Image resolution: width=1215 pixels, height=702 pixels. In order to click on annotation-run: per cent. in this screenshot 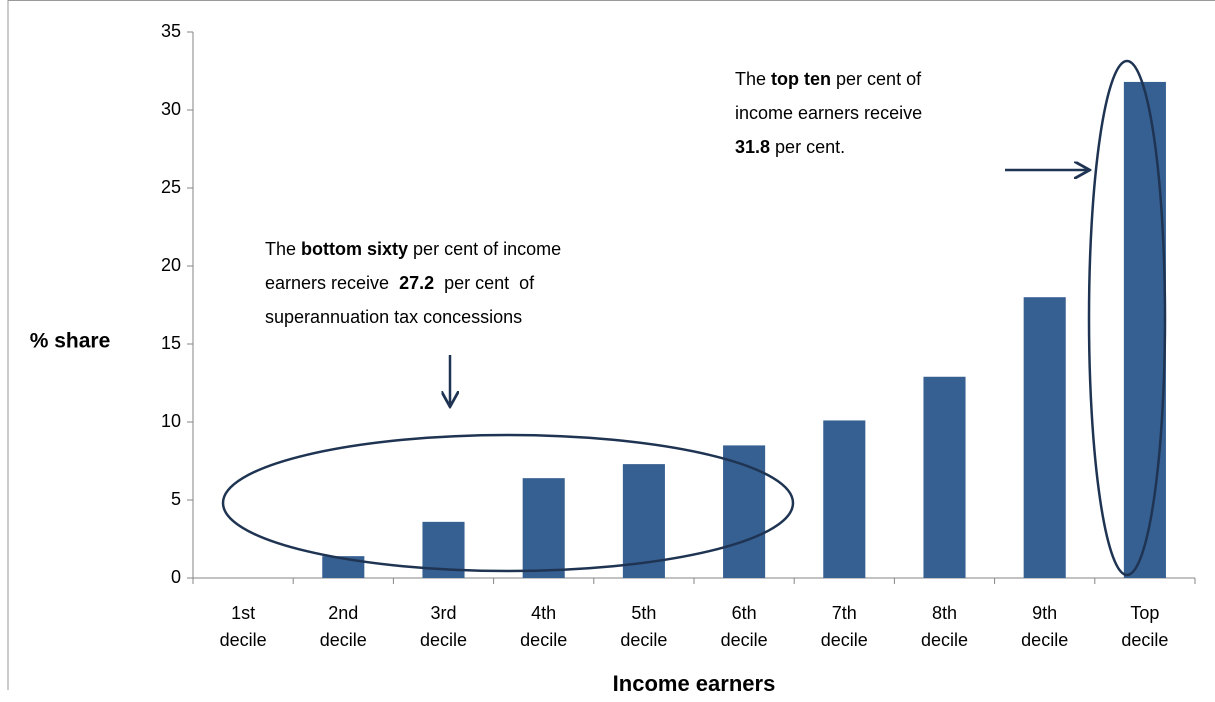, I will do `click(807, 147)`.